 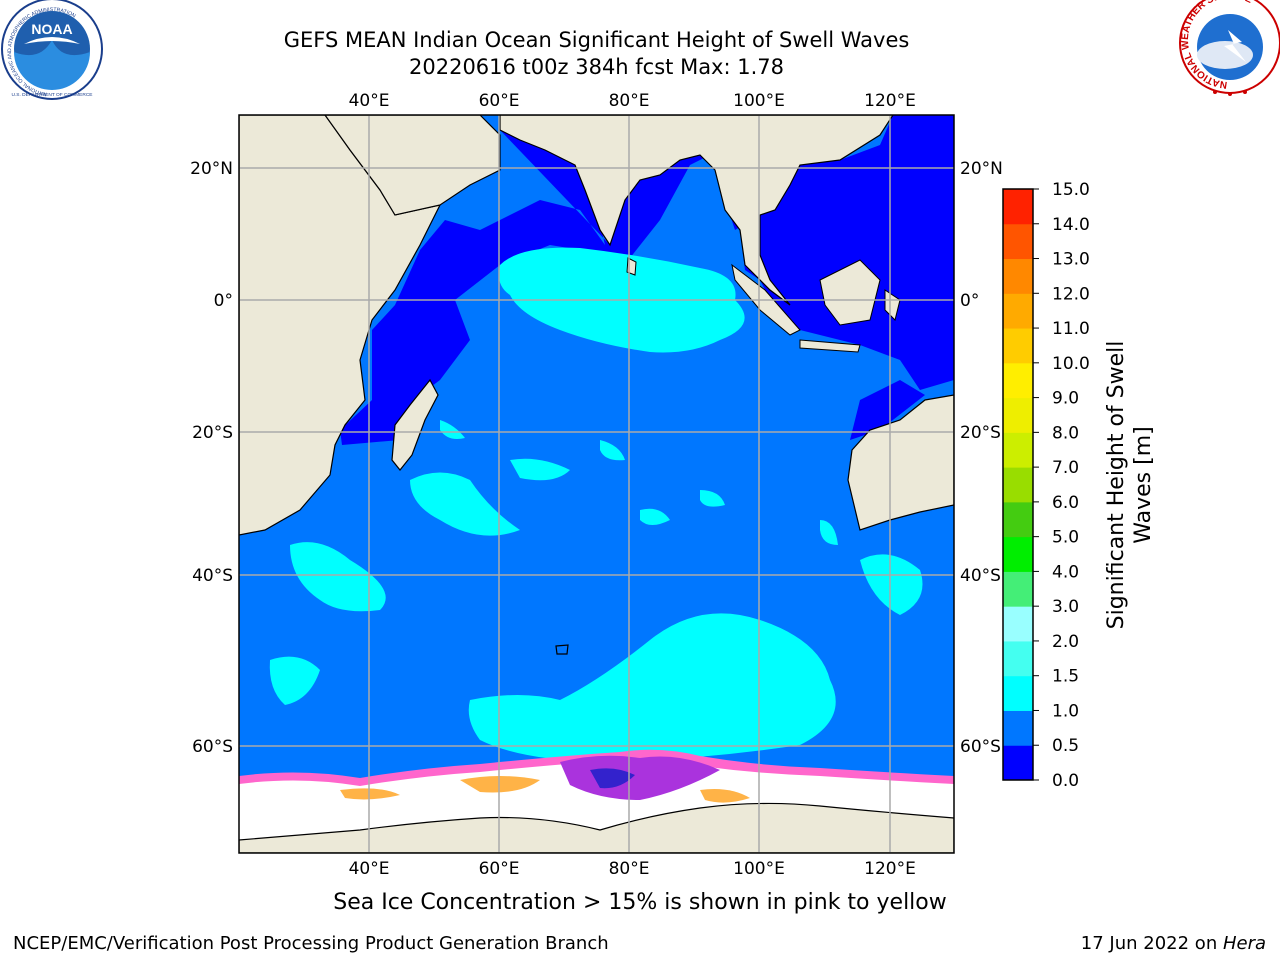 I want to click on lat-labels-left: 20°N 0° 20°S 40°S 60°S, so click(x=211, y=458).